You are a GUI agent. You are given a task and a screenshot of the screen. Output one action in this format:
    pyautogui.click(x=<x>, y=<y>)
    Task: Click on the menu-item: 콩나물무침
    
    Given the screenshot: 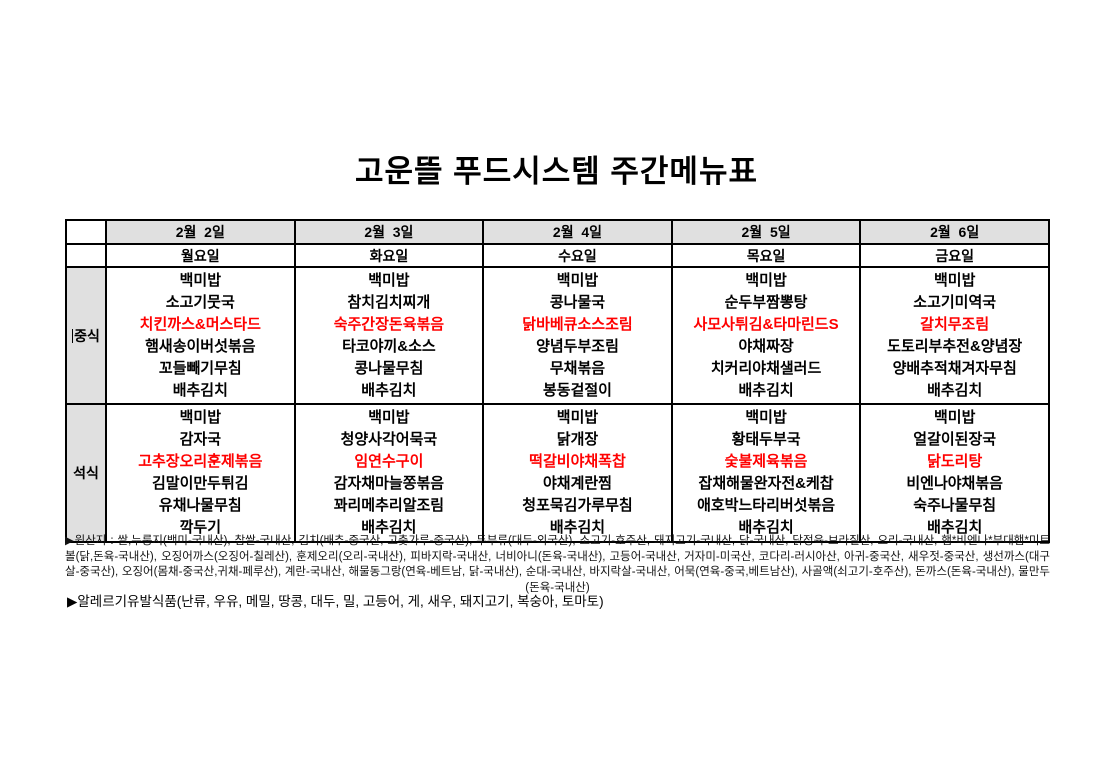 What is the action you would take?
    pyautogui.click(x=389, y=368)
    